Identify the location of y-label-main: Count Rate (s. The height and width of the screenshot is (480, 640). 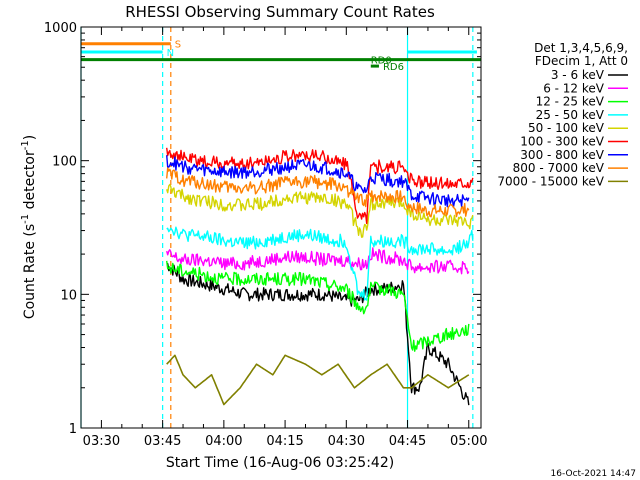
(30, 271).